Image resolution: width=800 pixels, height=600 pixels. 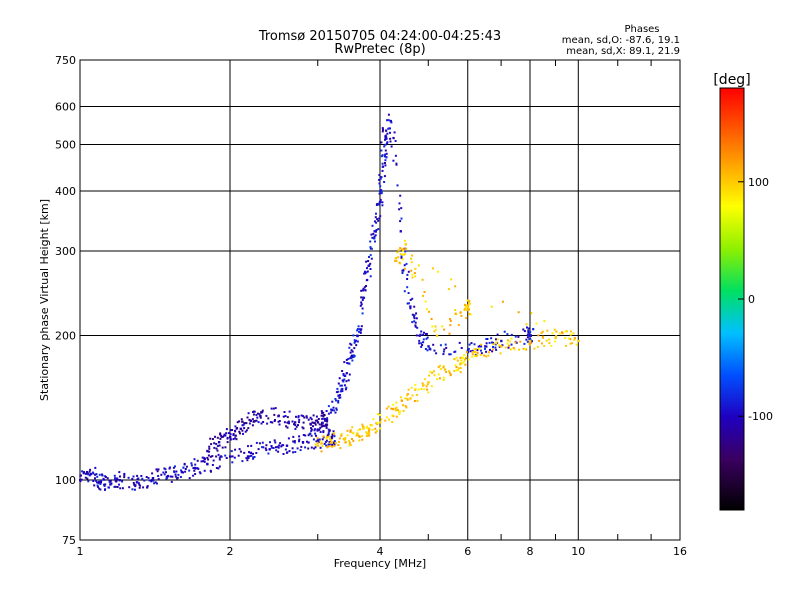 I want to click on y-axis-label: Stationary phase Virtual Height [km], so click(x=44, y=300).